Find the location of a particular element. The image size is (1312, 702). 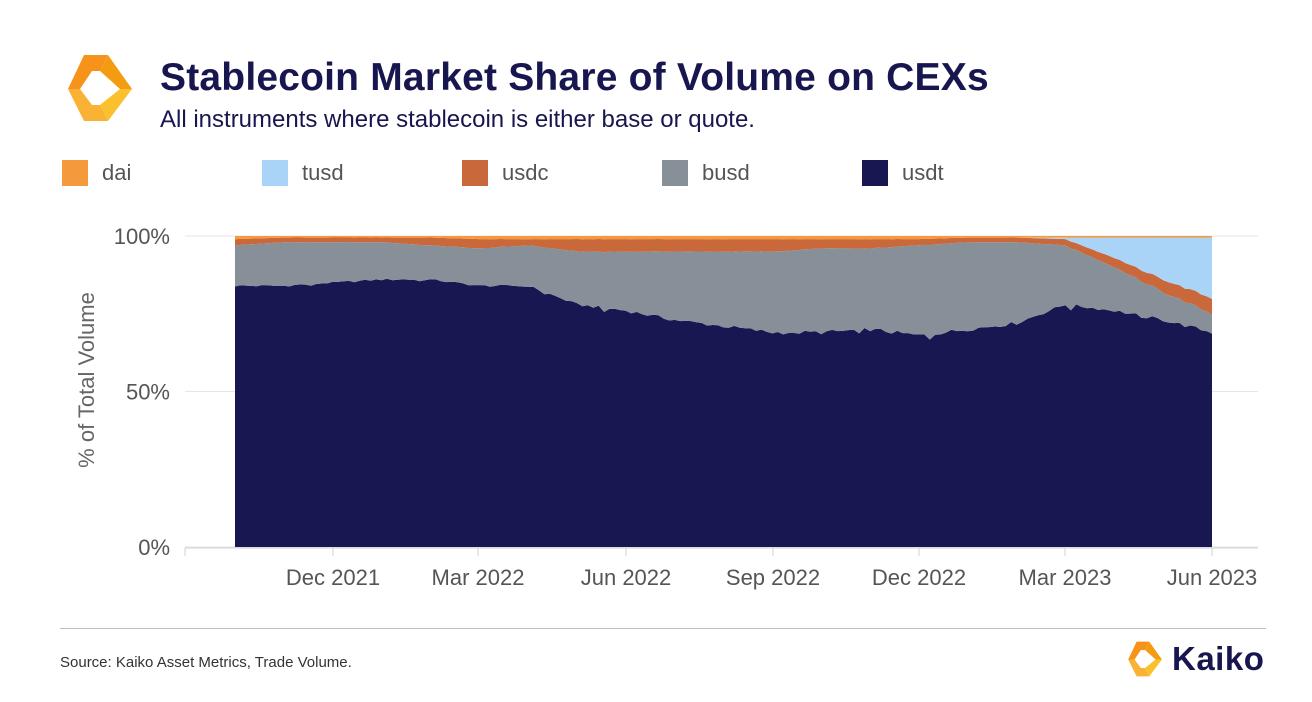

legend-label-dai: dai is located at coordinates (117, 172).